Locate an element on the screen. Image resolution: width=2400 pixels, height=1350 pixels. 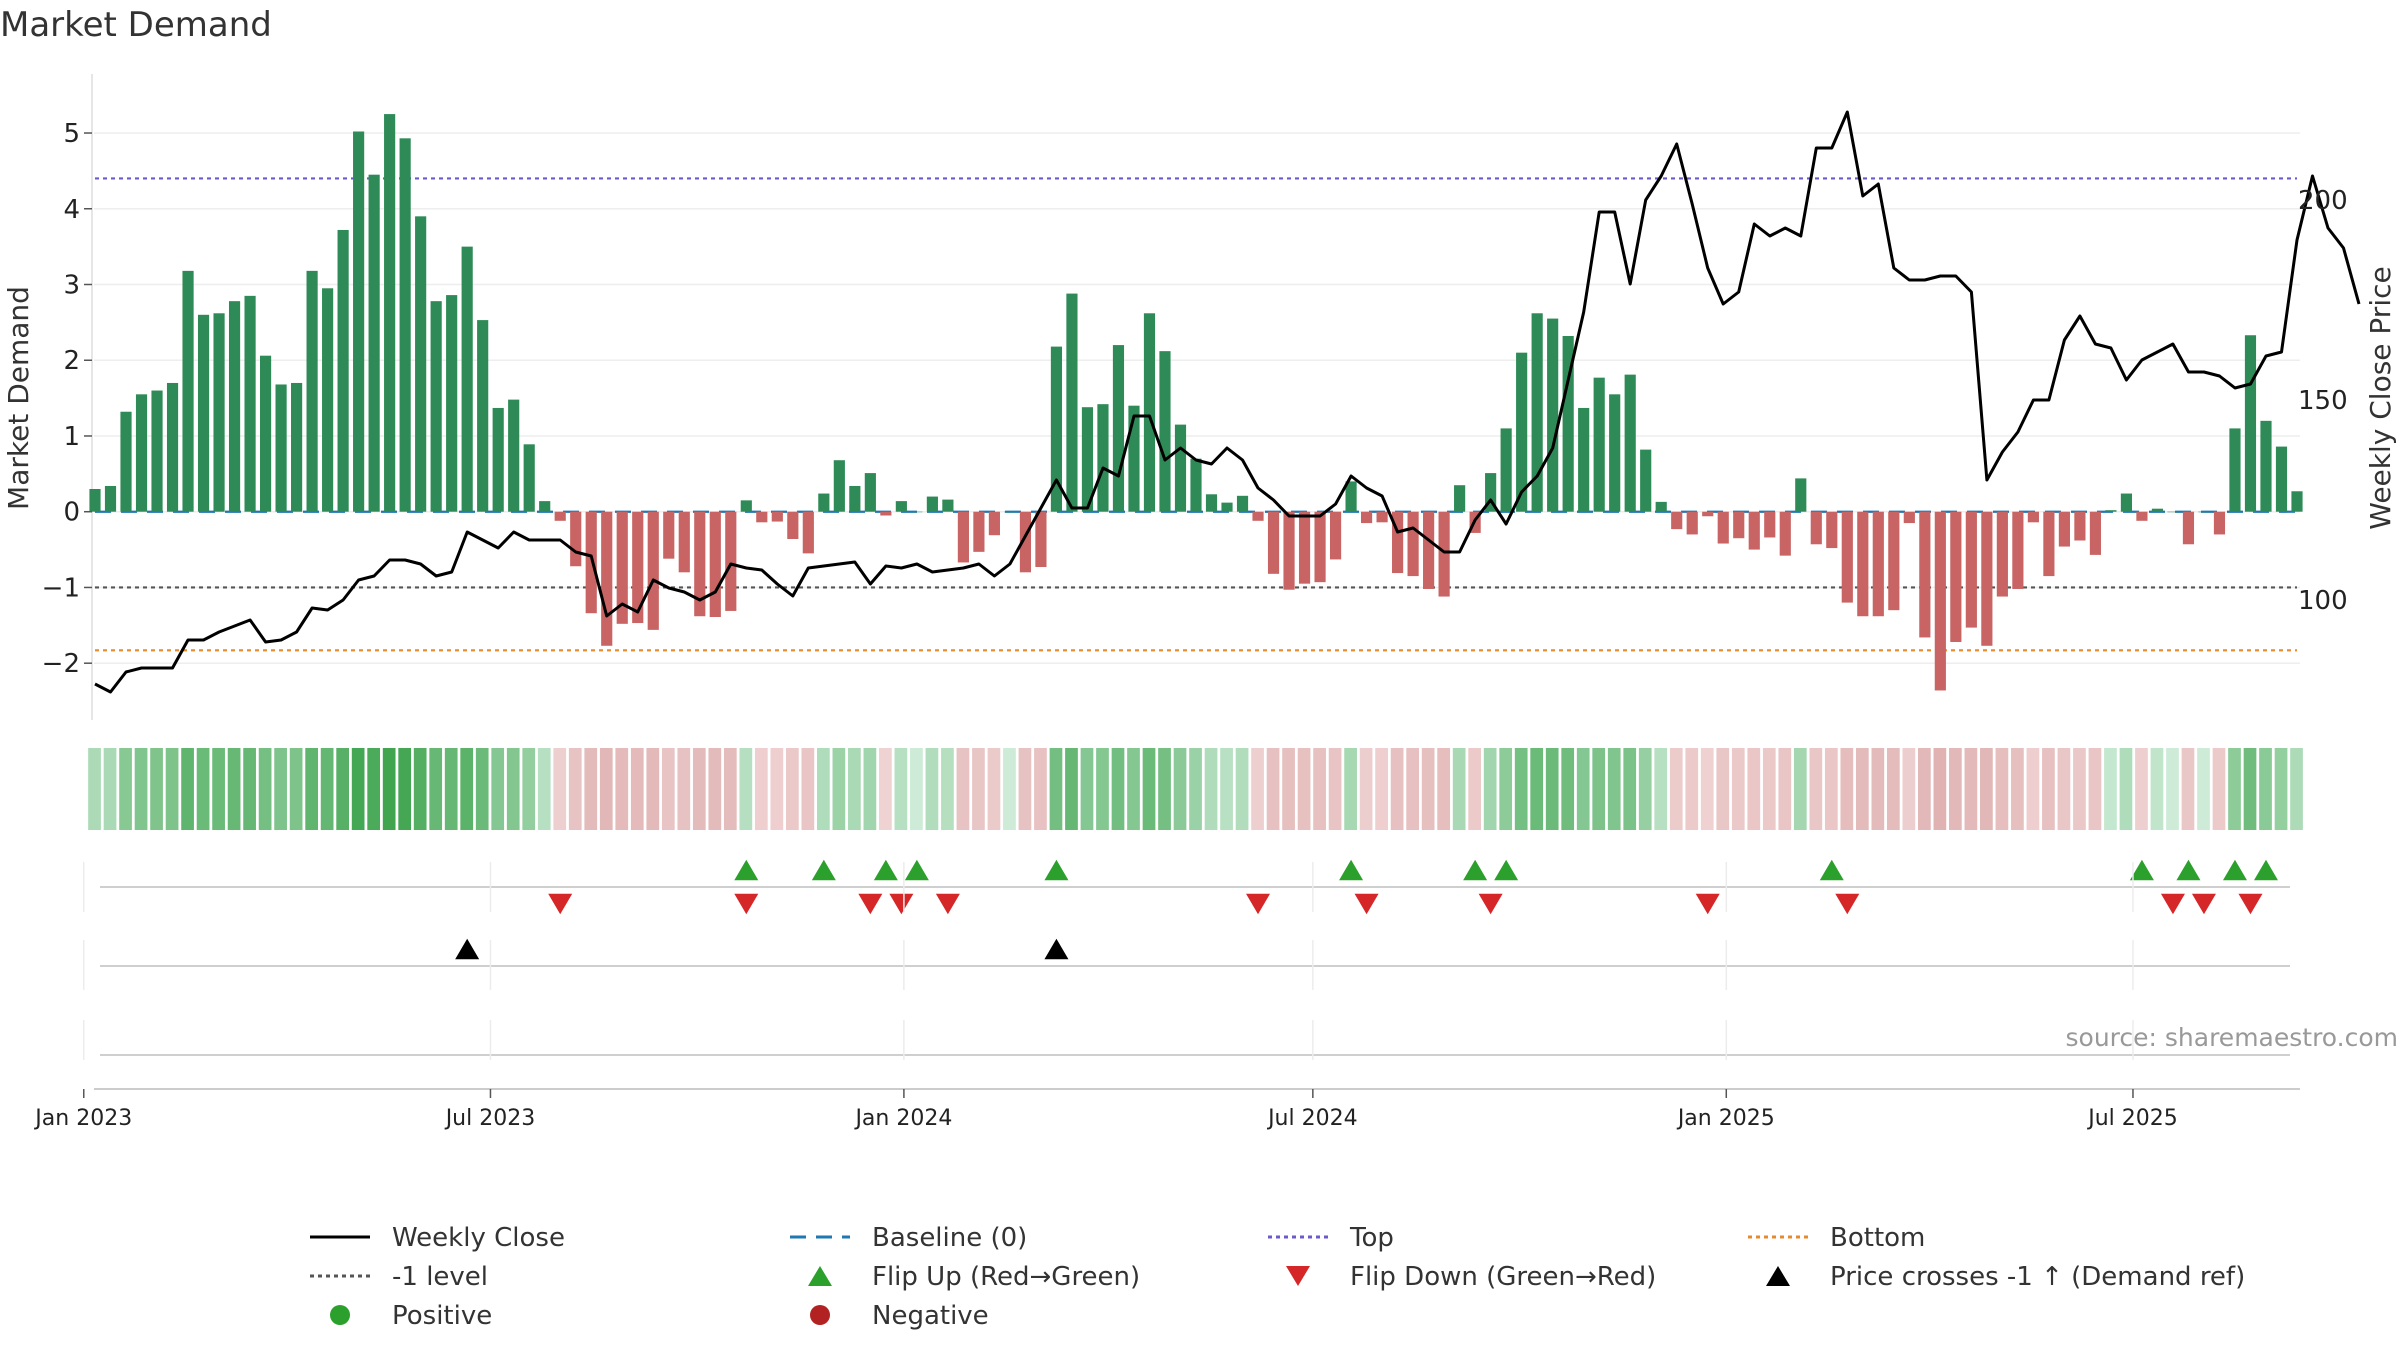
y-tick-label: 1 is located at coordinates (71, 437).